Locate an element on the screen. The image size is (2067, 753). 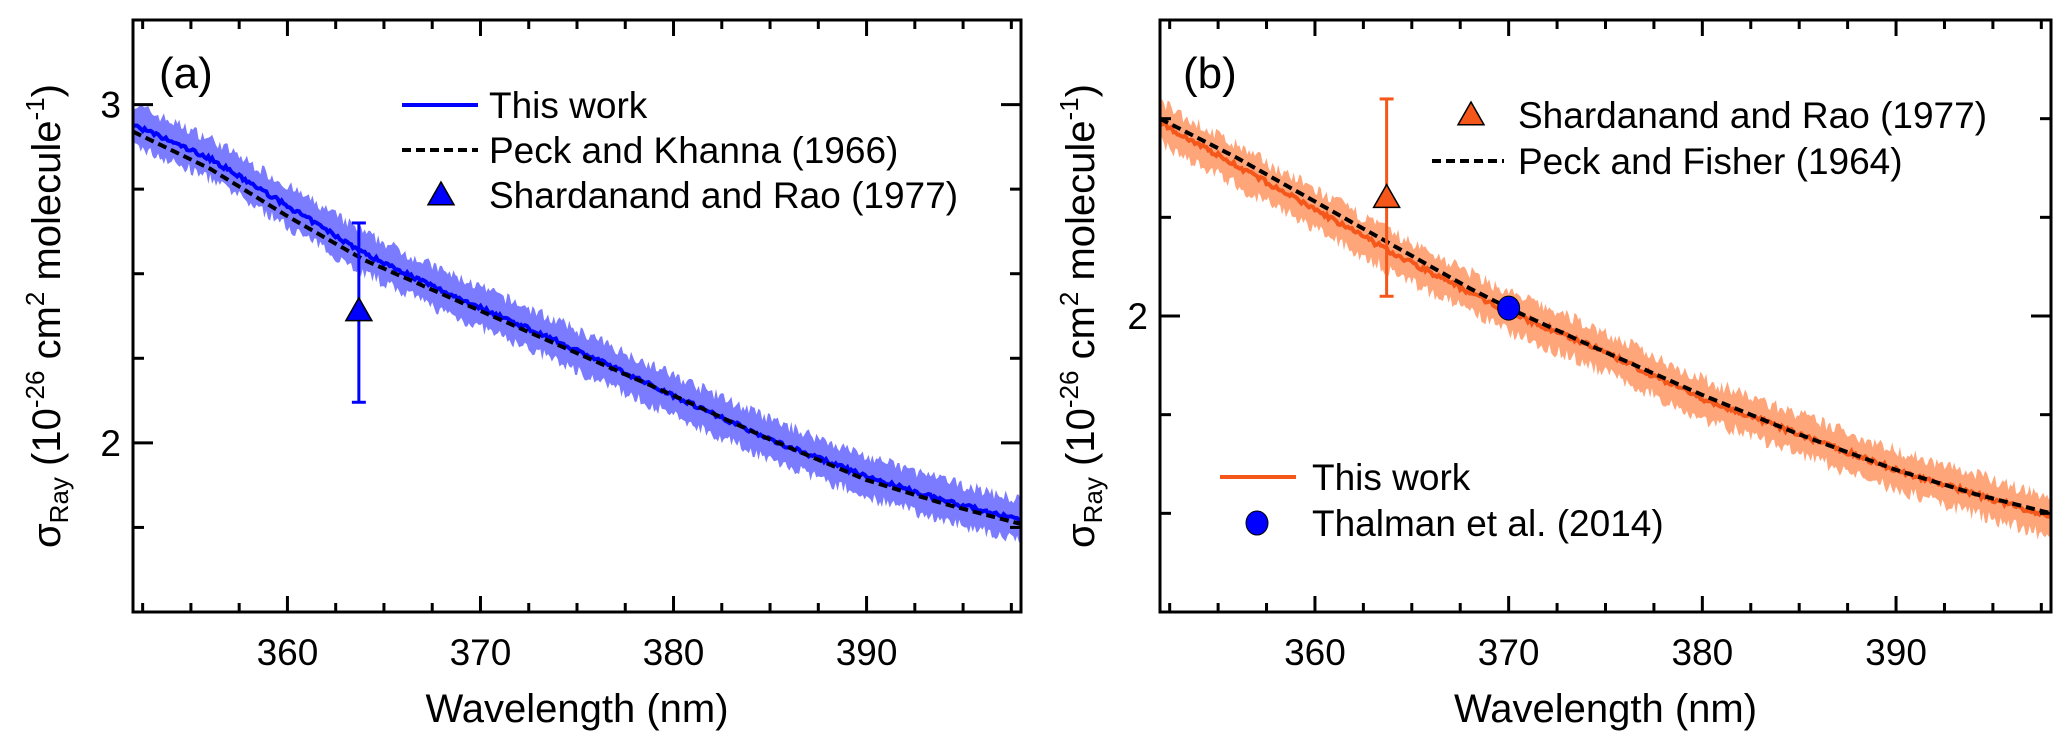
legend-label: Peck and Fisher (1964) is located at coordinates (1710, 161).